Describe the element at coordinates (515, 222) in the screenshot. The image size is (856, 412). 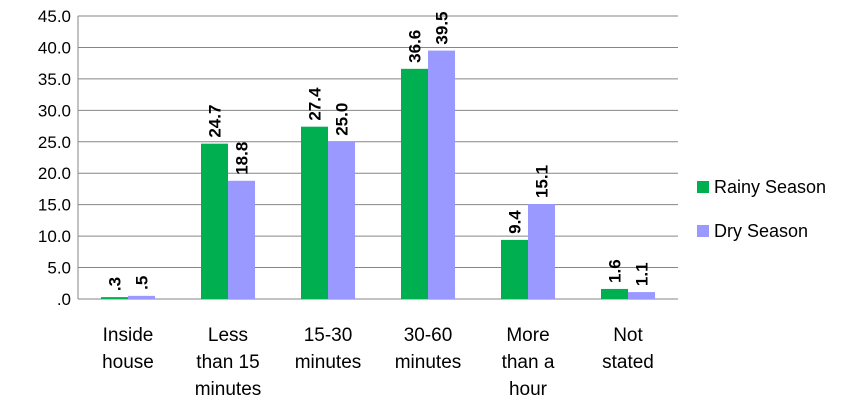
I see `data-label: 9.4` at that location.